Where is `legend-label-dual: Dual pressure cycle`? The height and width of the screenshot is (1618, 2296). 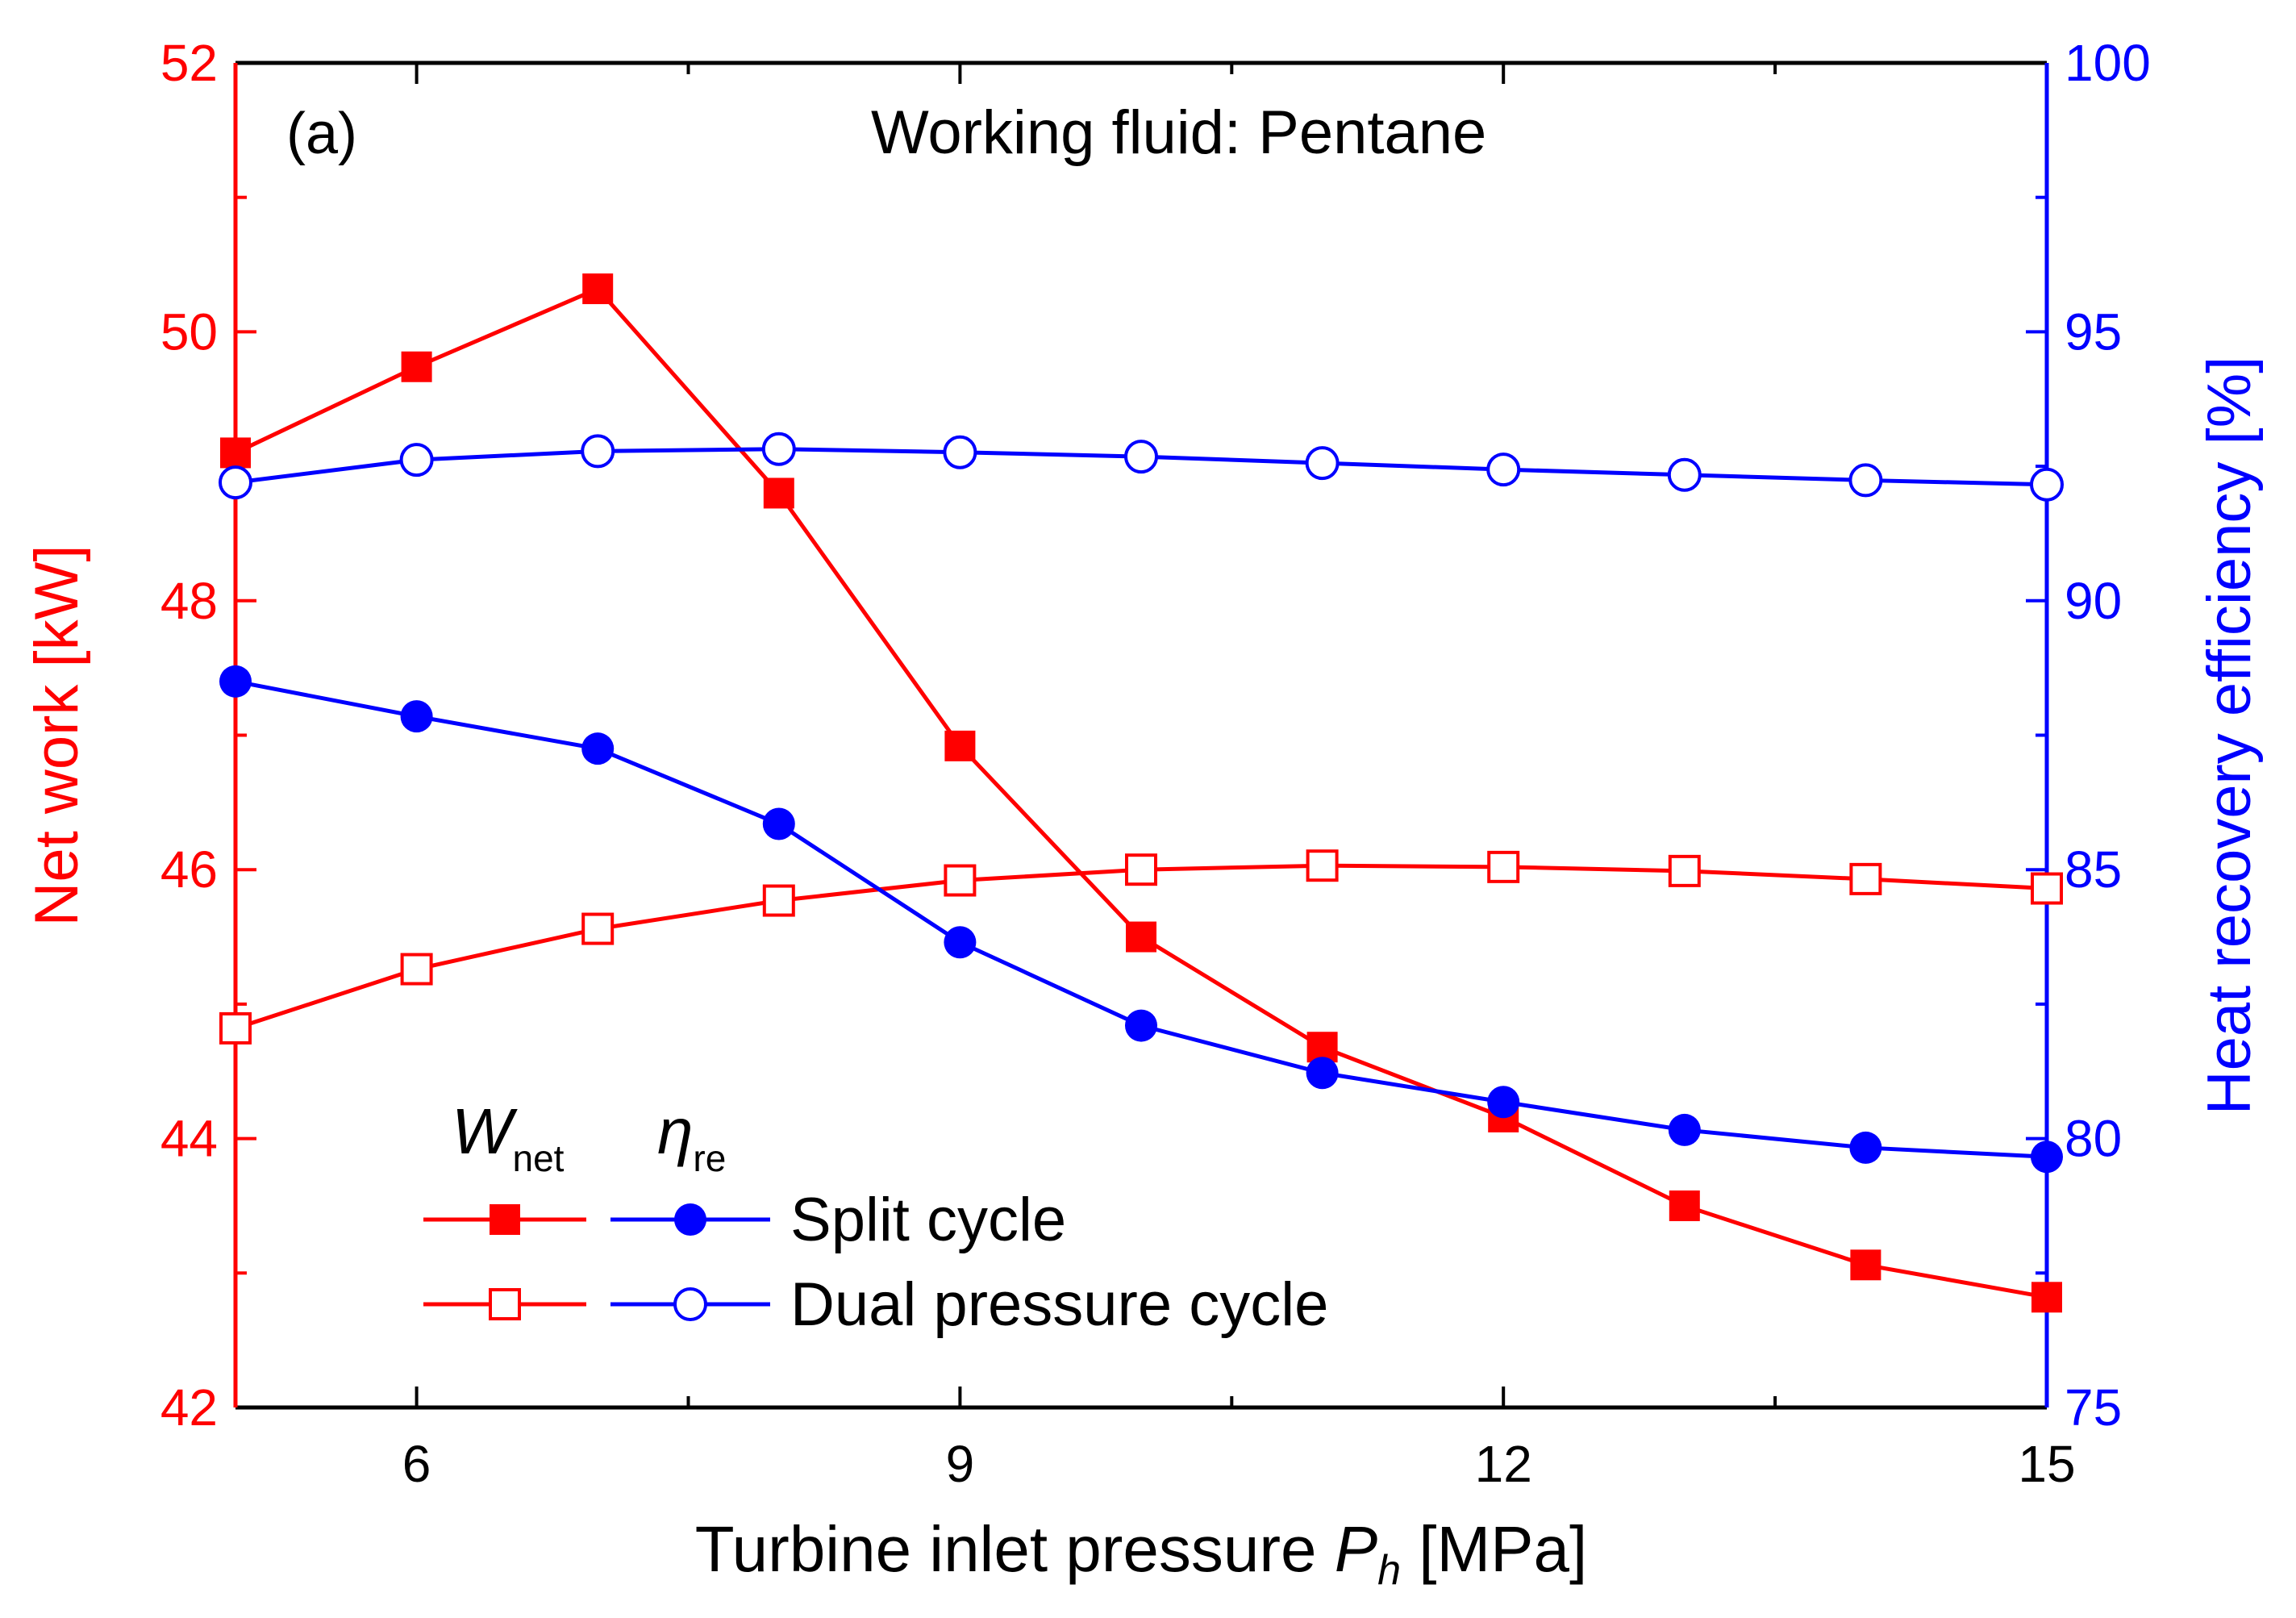 legend-label-dual: Dual pressure cycle is located at coordinates (1059, 1304).